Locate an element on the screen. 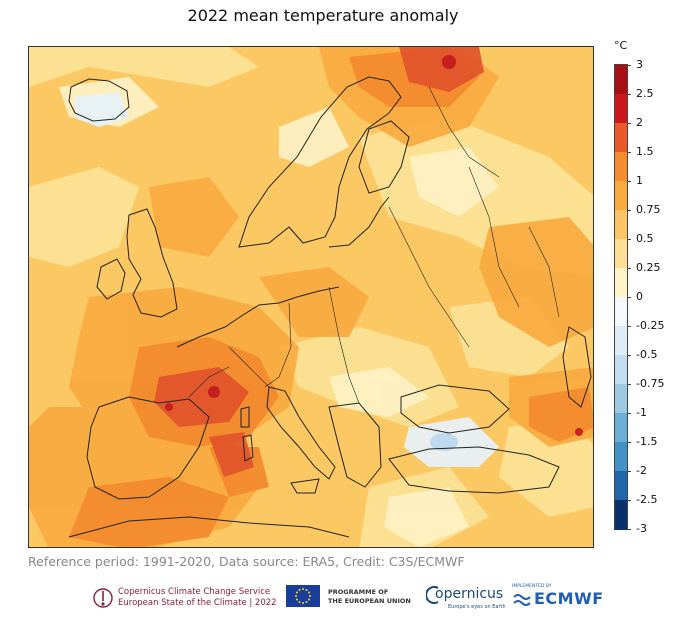  colorbar-label: 1.5 is located at coordinates (645, 151).